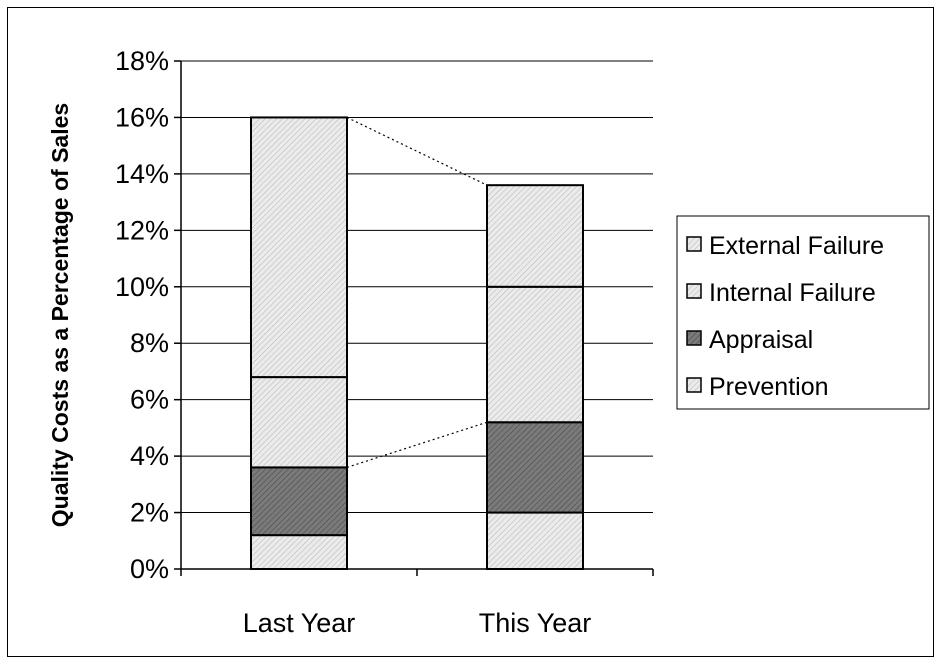 This screenshot has width=942, height=665. Describe the element at coordinates (149, 343) in the screenshot. I see `y-tick-label: 8%` at that location.